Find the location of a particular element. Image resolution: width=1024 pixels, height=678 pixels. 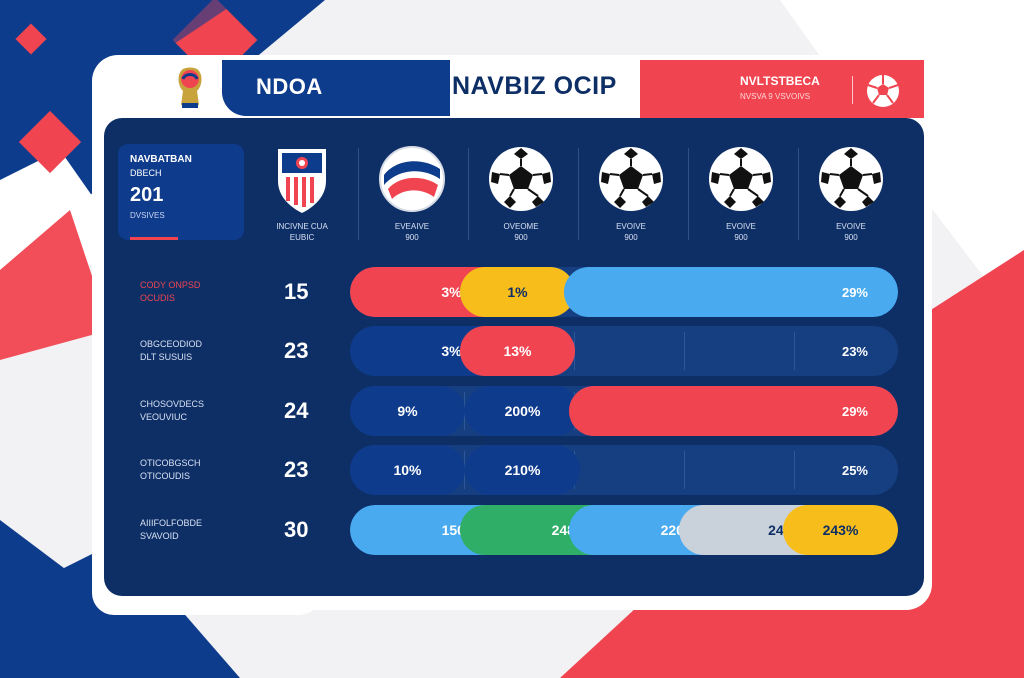

row-label: OTICOBGSCH OTICOUDIS is located at coordinates (200, 470).